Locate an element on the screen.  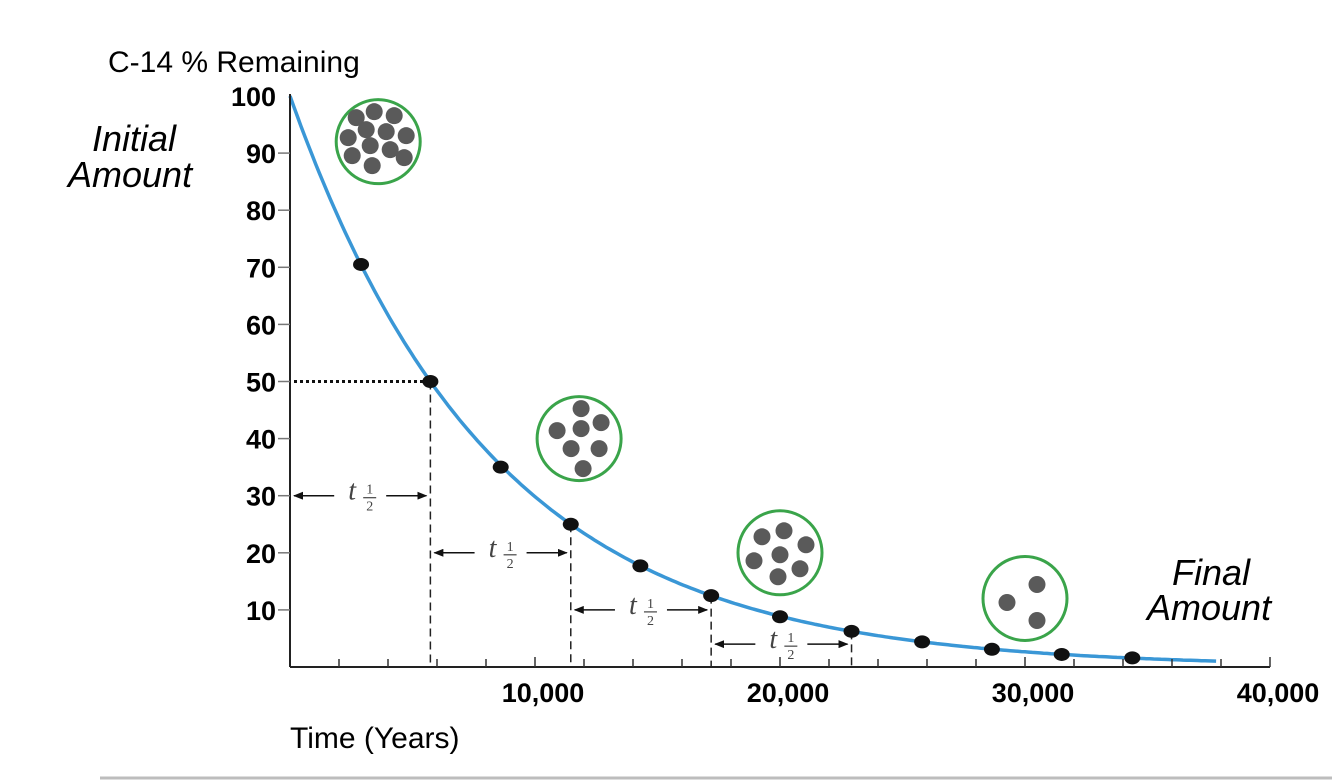
x-tick-label: 20,000 is located at coordinates (788, 693).